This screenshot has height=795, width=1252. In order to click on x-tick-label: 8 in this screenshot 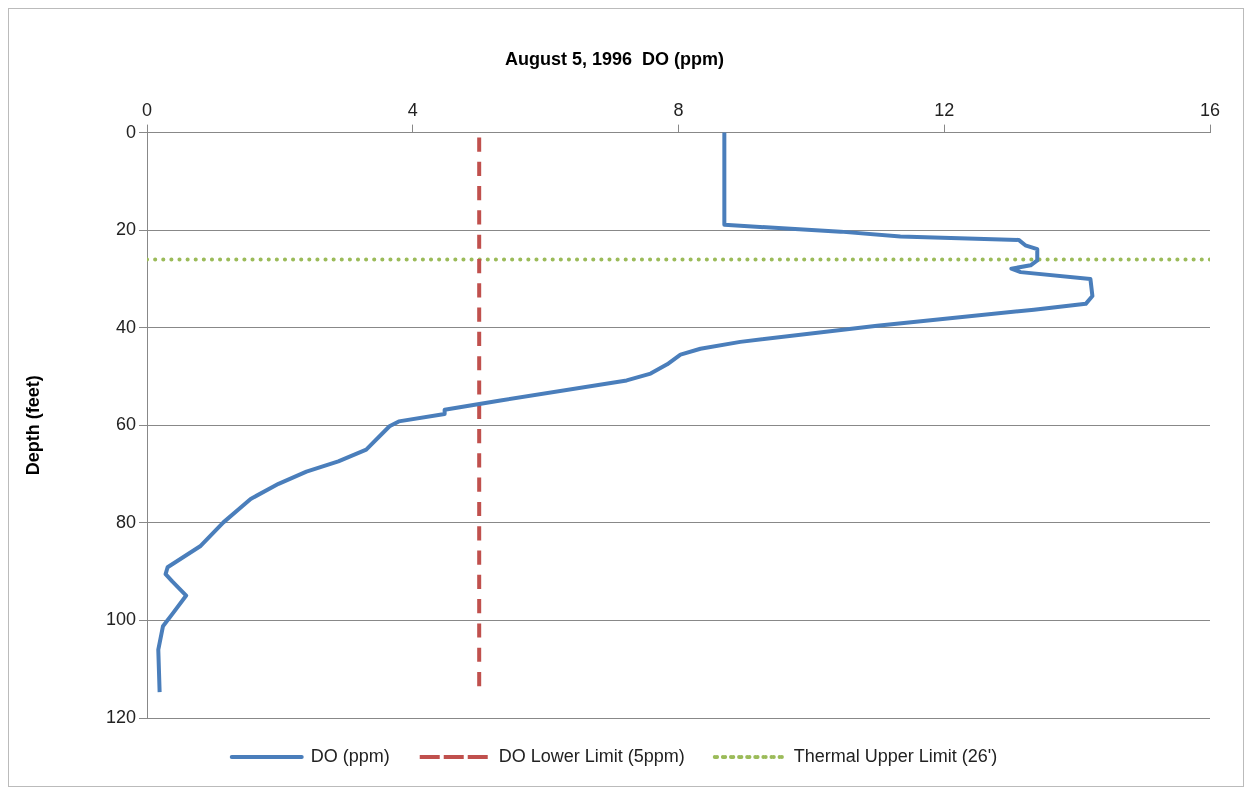, I will do `click(678, 109)`.